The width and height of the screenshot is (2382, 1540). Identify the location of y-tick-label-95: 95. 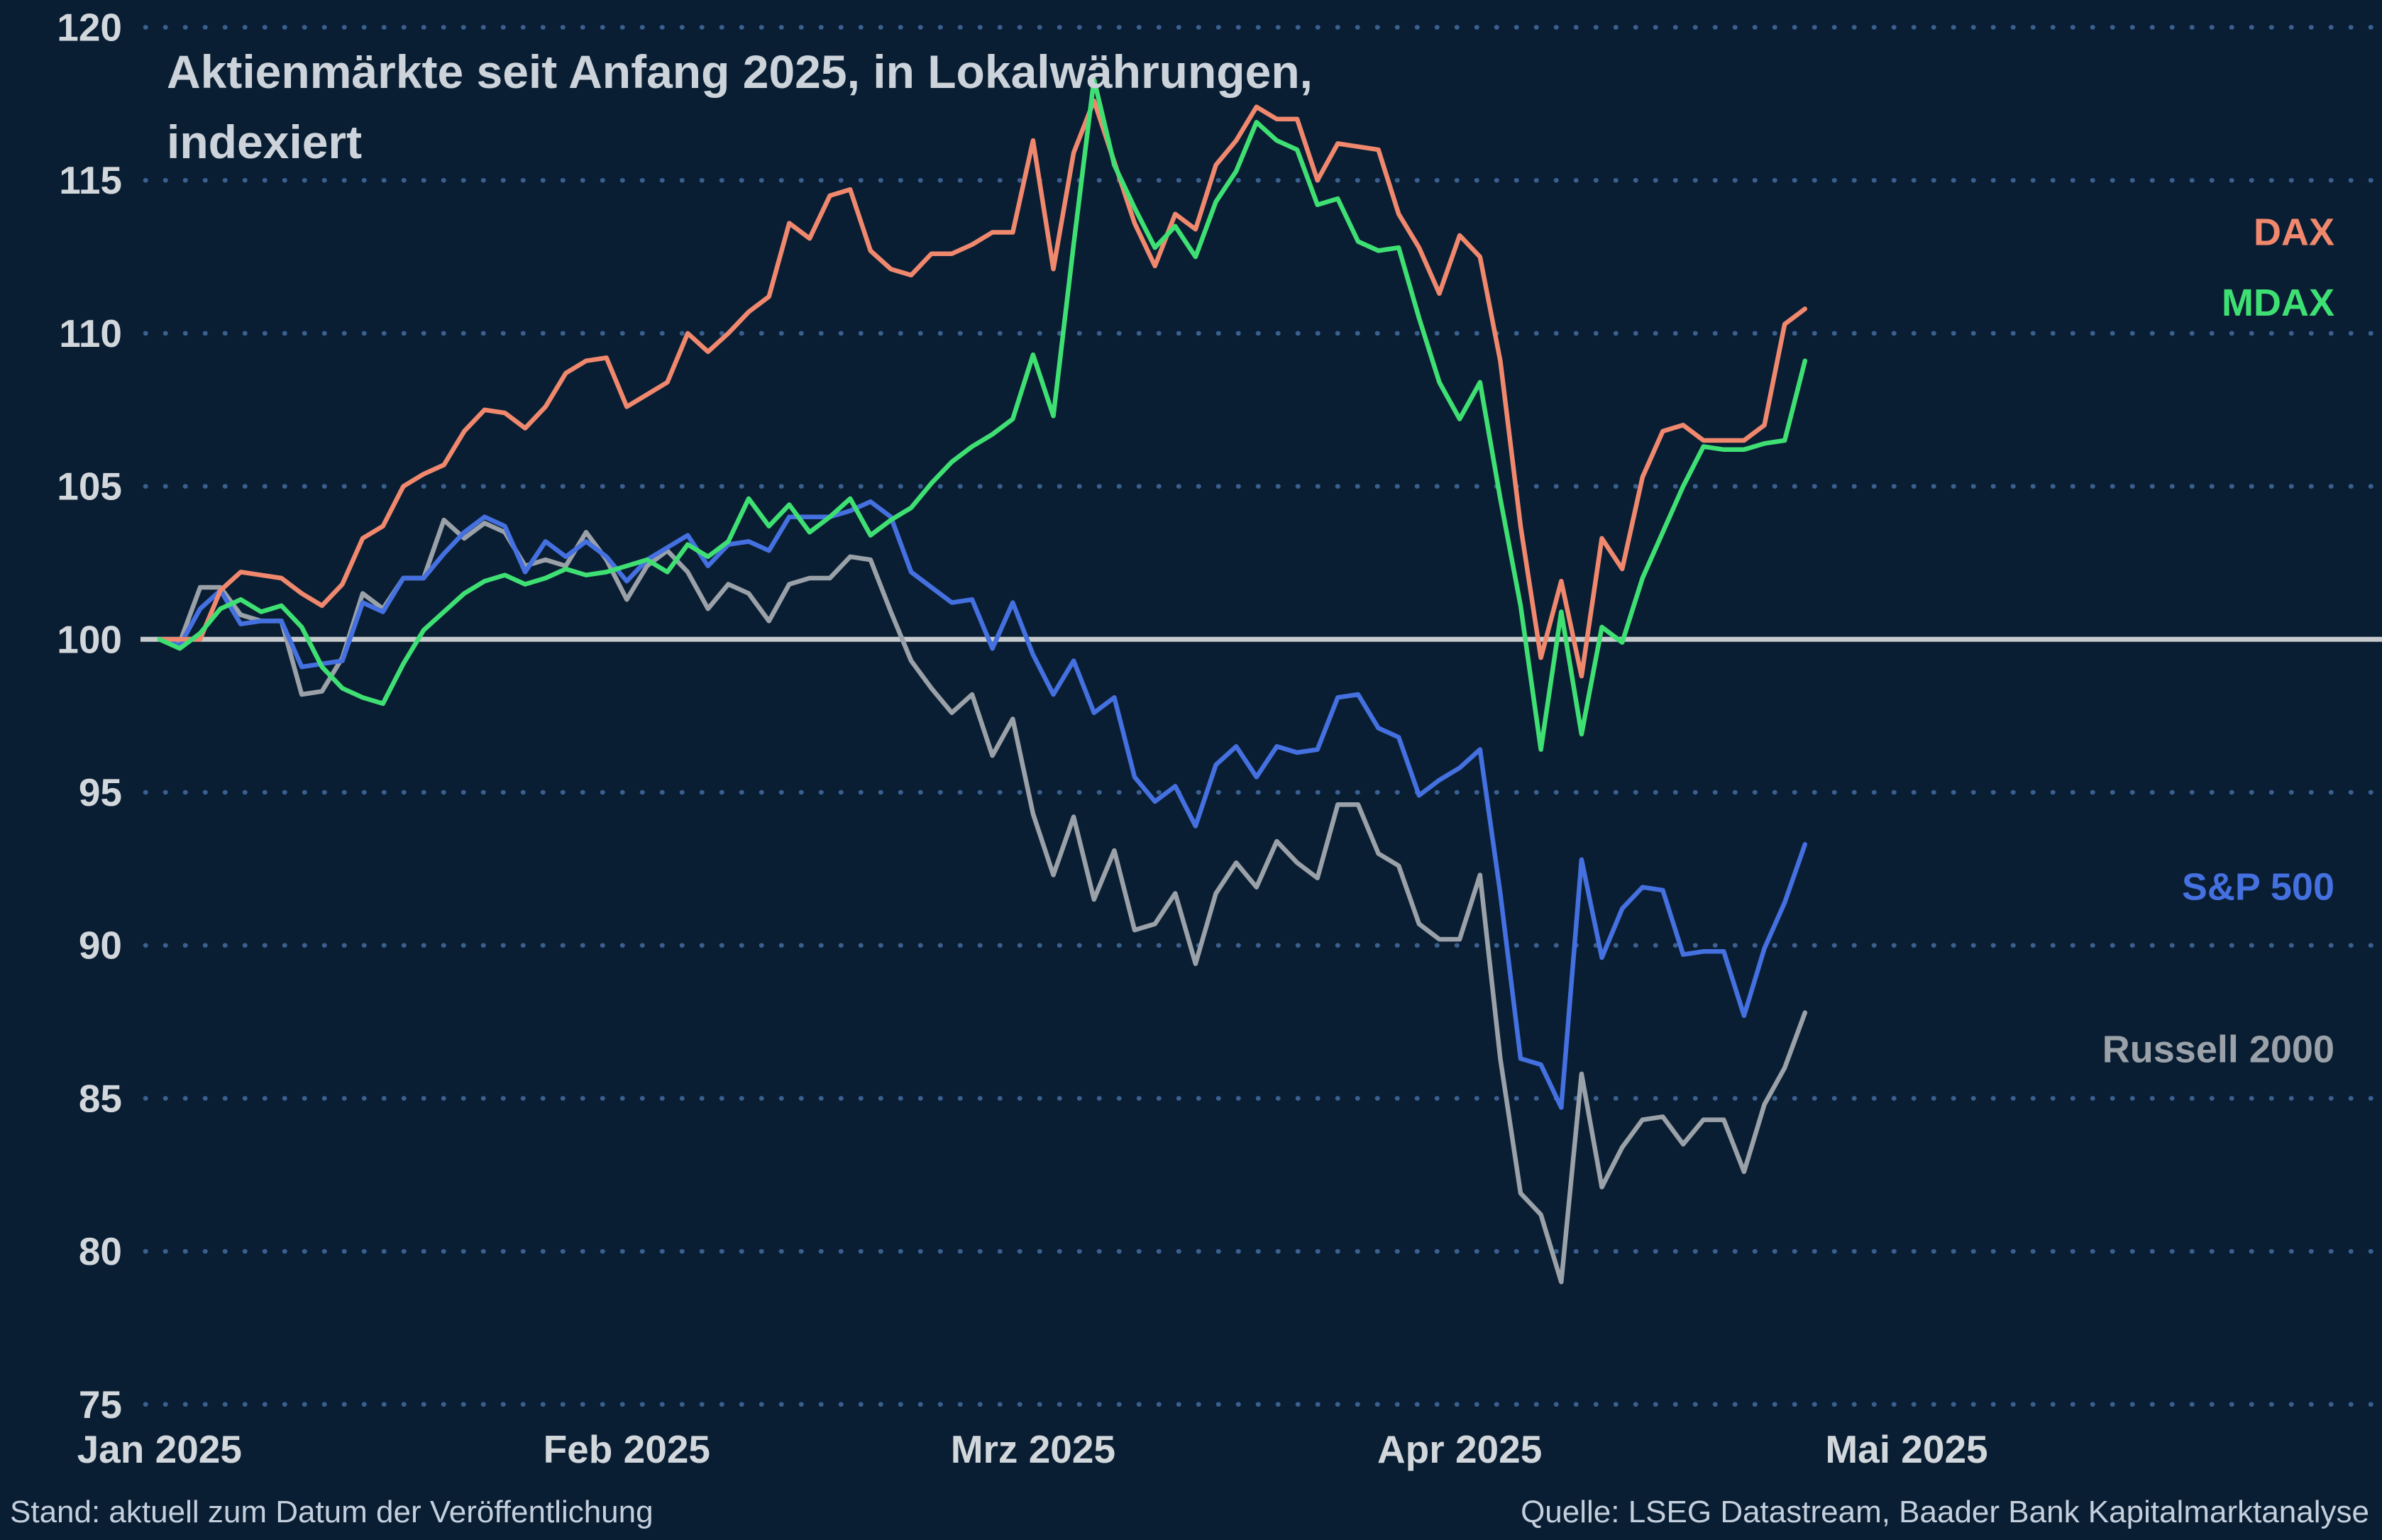
(100, 792).